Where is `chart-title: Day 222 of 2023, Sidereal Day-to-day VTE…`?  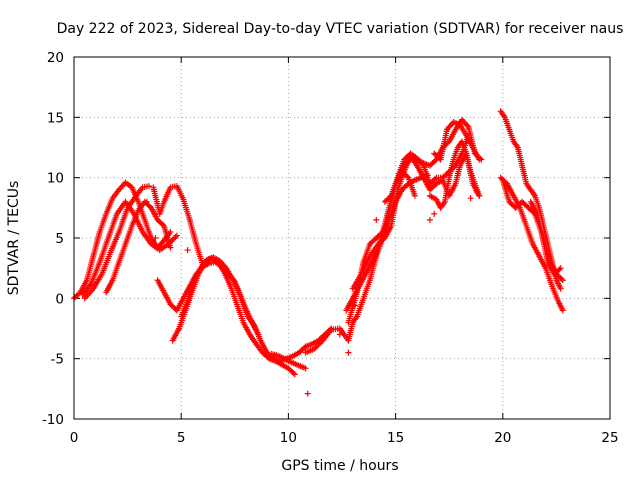 chart-title: Day 222 of 2023, Sidereal Day-to-day VTE… is located at coordinates (340, 29).